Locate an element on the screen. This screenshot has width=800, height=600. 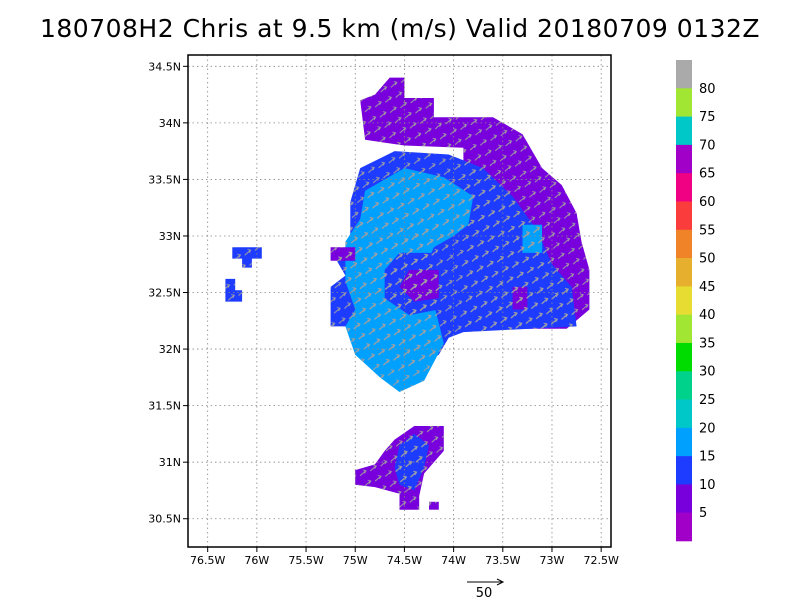
x-tick-label: 73W is located at coordinates (552, 560).